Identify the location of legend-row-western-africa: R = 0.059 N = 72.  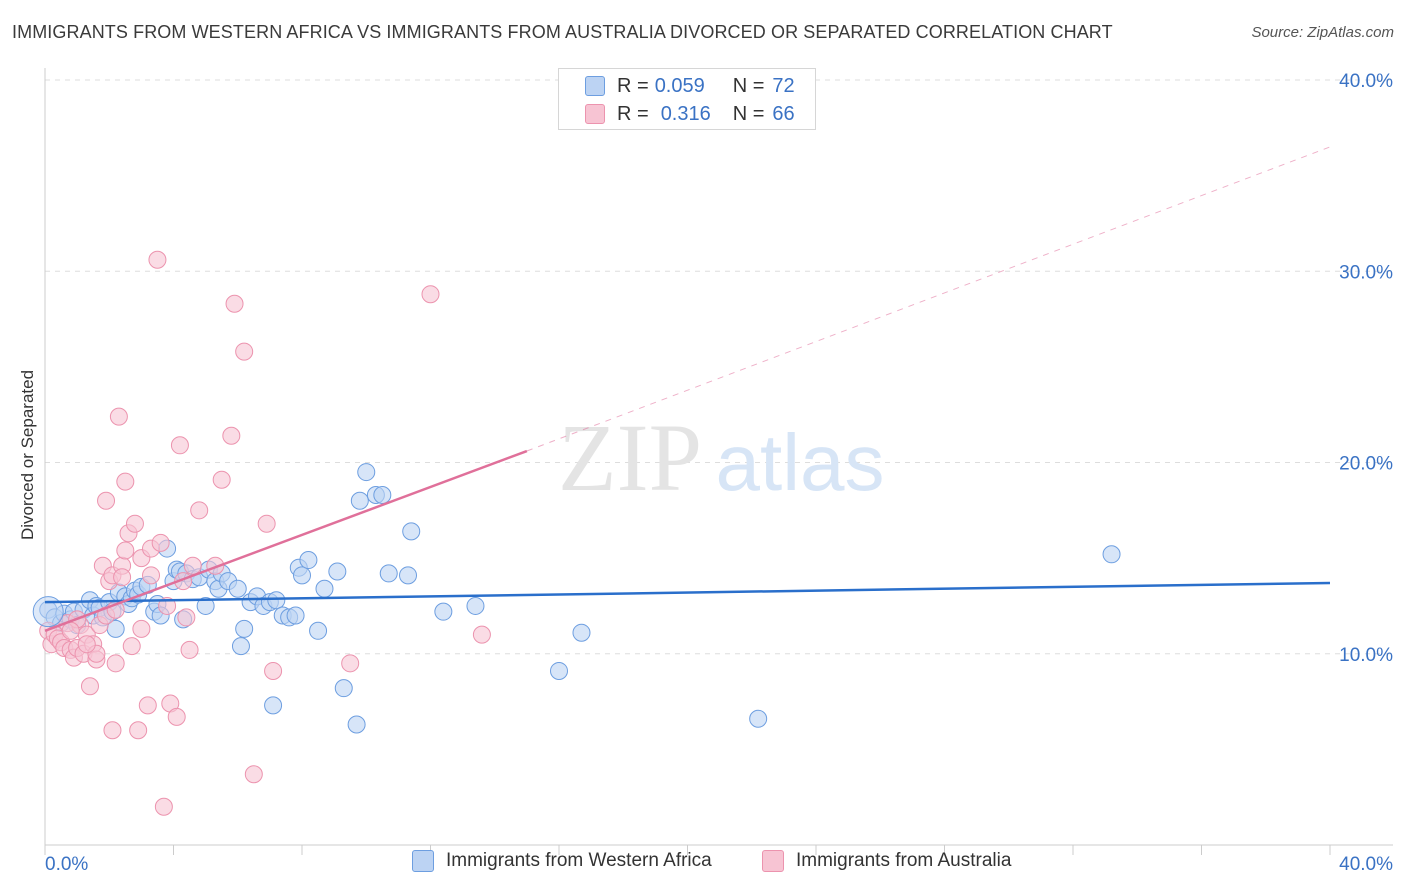
(690, 86).